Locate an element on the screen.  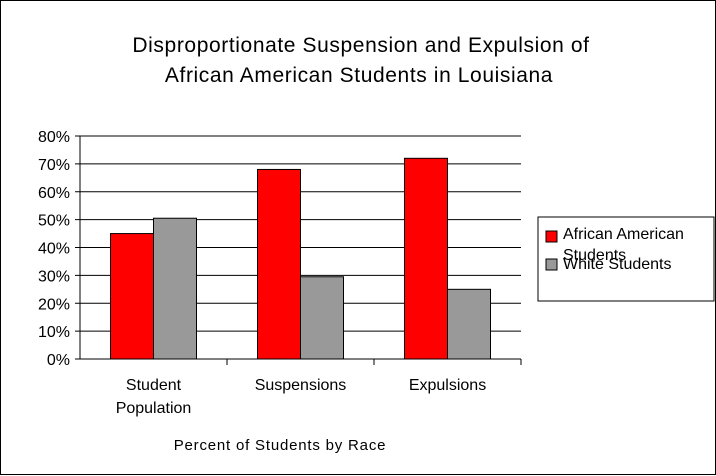
y-tick-label: 0% is located at coordinates (58, 360).